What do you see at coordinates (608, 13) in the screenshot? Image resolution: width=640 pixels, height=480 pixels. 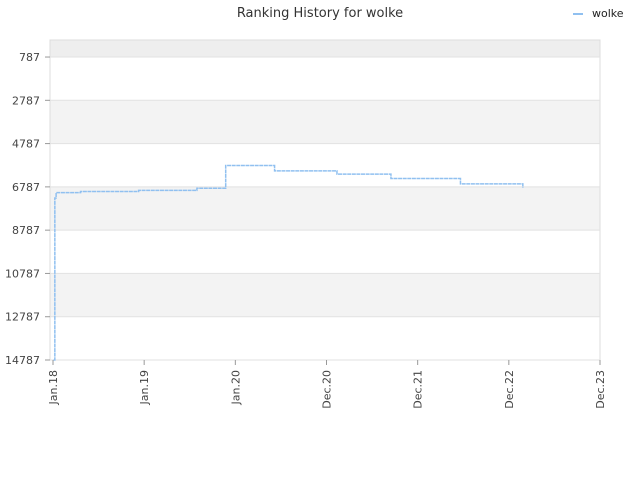 I see `legend-label: wolke` at bounding box center [608, 13].